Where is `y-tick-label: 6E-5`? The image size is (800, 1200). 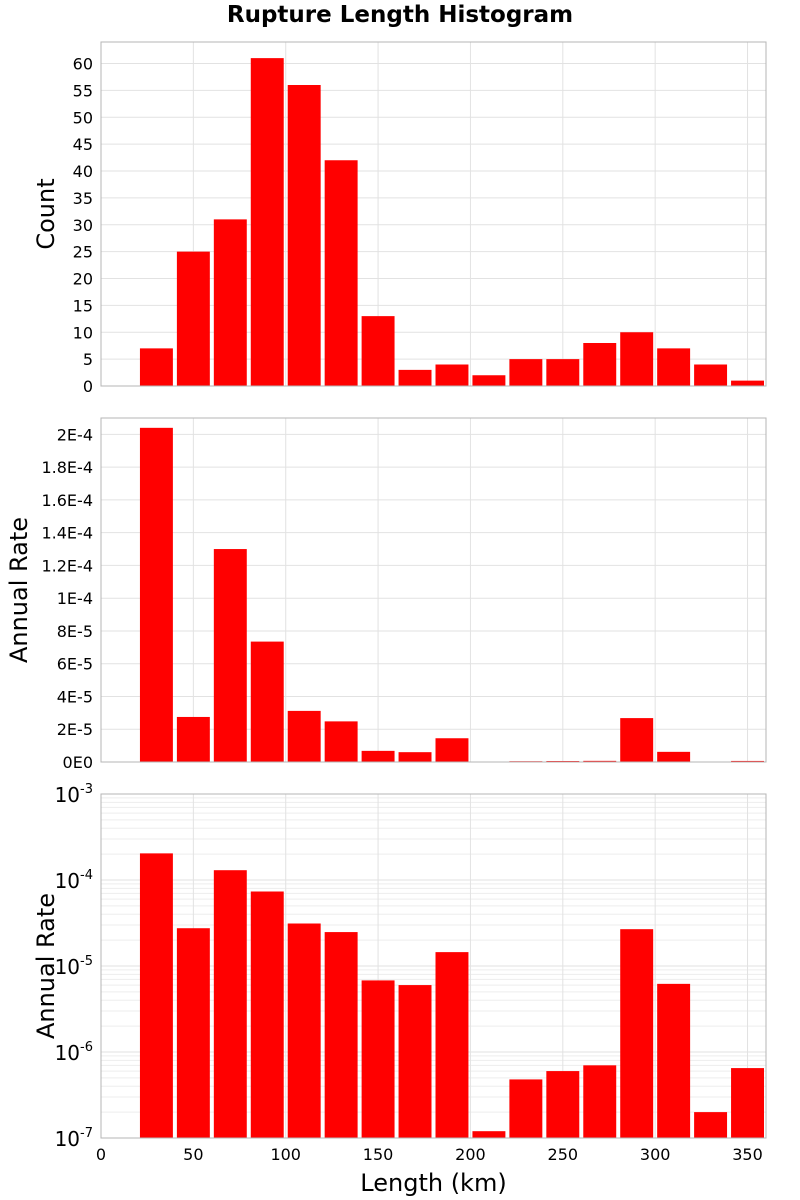
y-tick-label: 6E-5 is located at coordinates (75, 664).